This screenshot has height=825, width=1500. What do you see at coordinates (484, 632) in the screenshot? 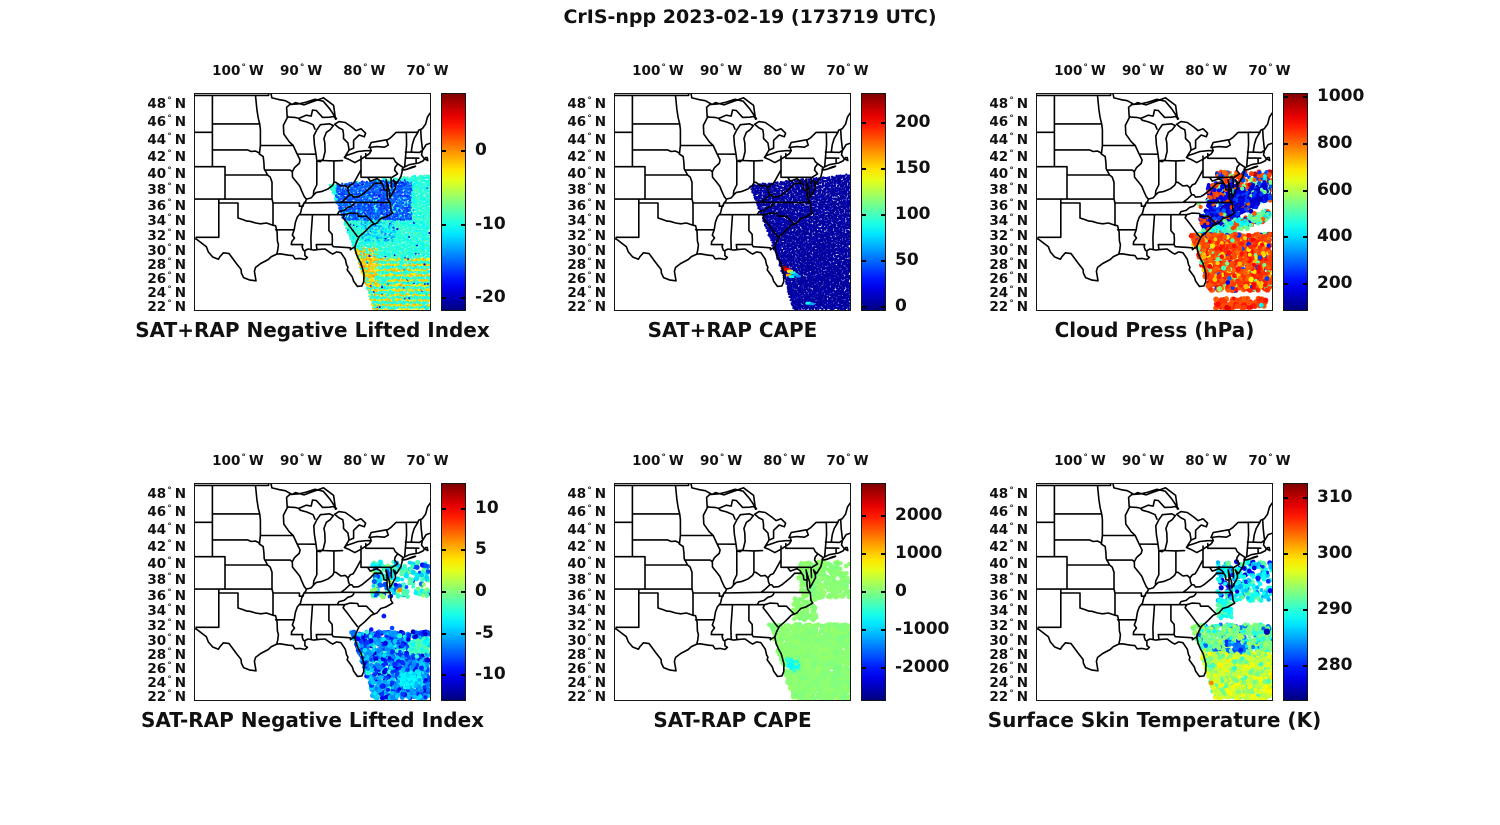
I see `colorbar-tick-label: -5` at bounding box center [484, 632].